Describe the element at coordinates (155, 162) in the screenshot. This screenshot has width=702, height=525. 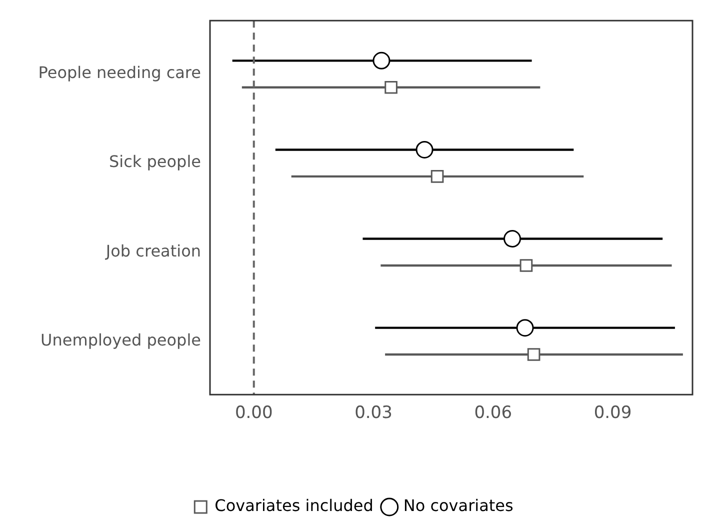
I see `y-tick-label: Sick people` at that location.